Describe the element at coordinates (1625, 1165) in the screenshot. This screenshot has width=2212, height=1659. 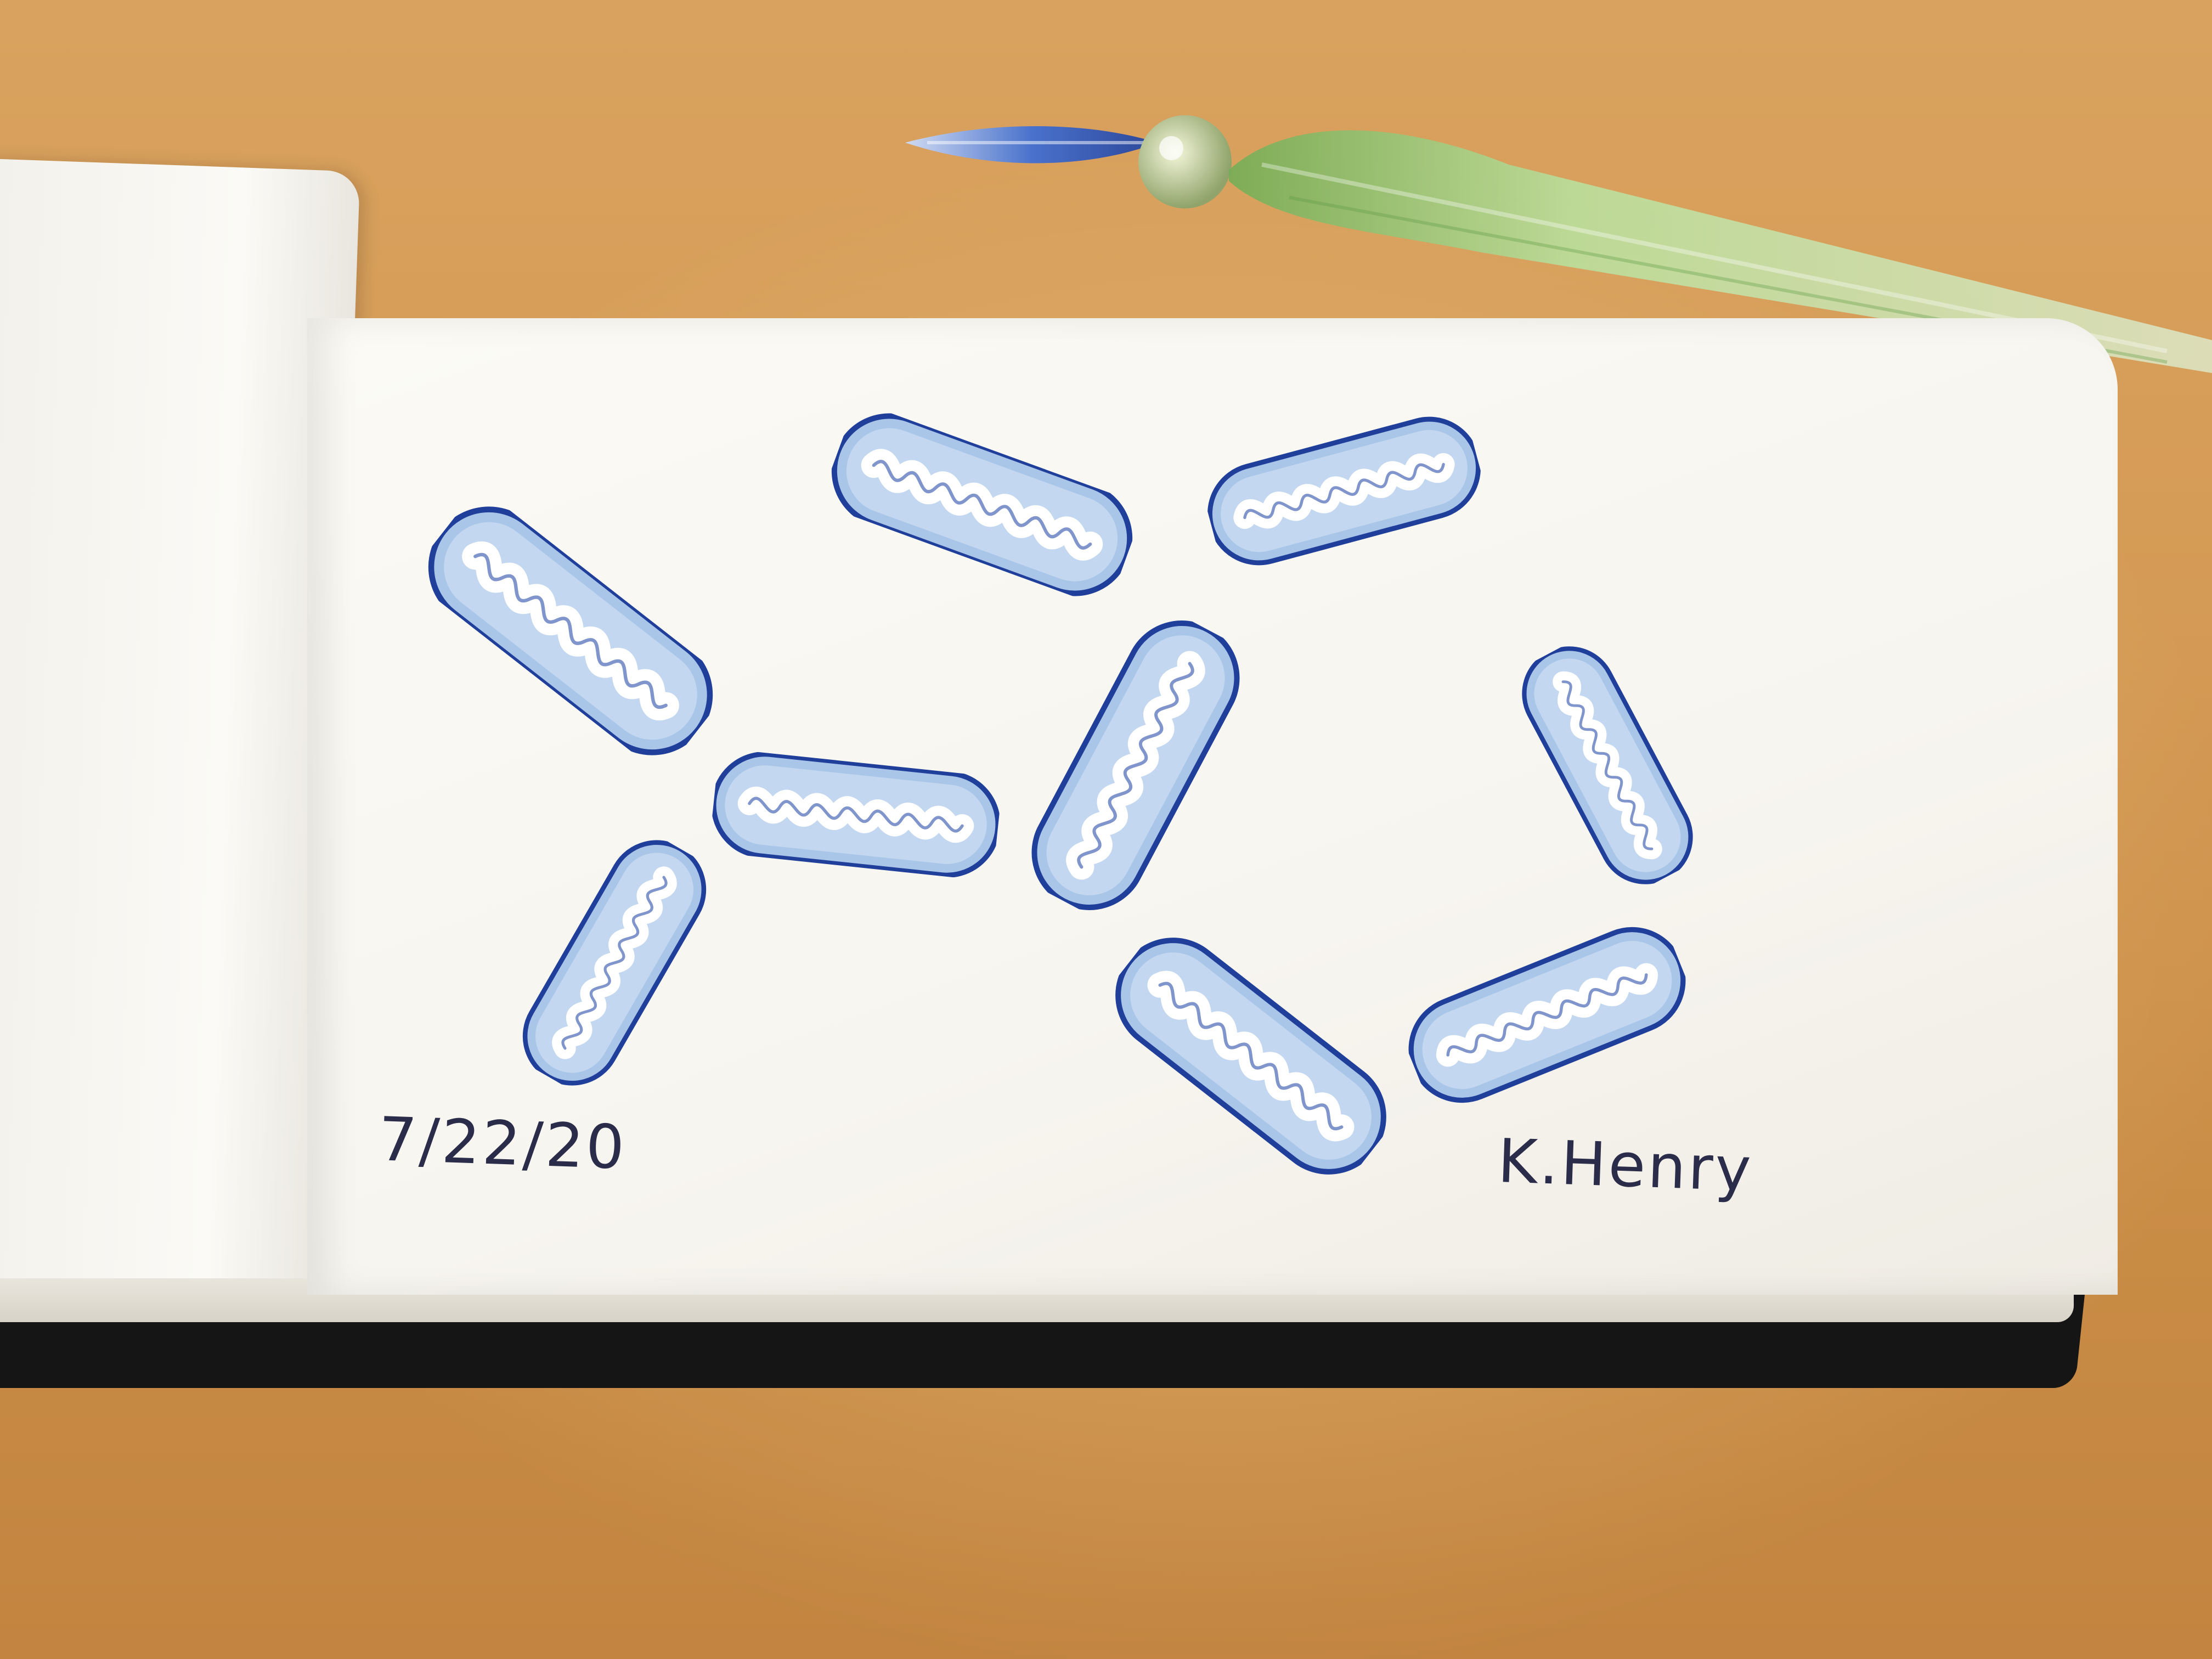
I see `artist-signature: K.Henry` at that location.